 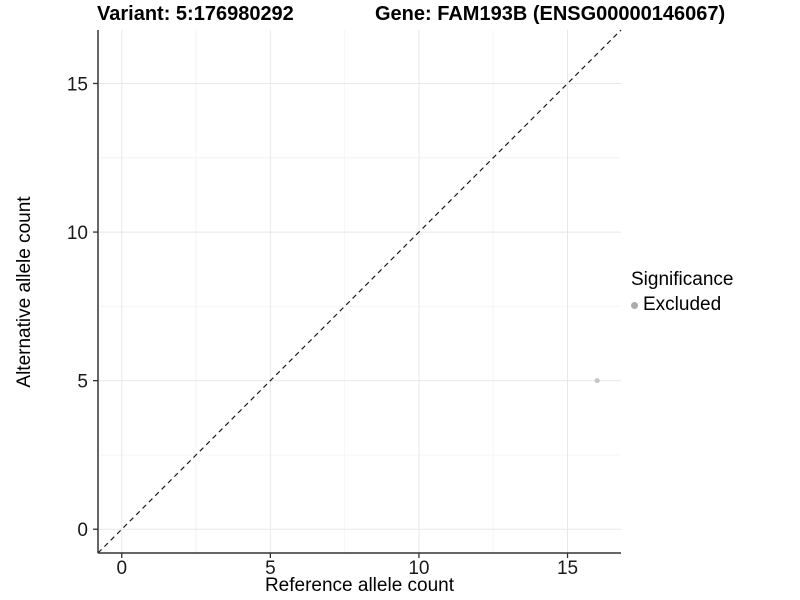 I want to click on x-tick-label: 10, so click(x=418, y=568).